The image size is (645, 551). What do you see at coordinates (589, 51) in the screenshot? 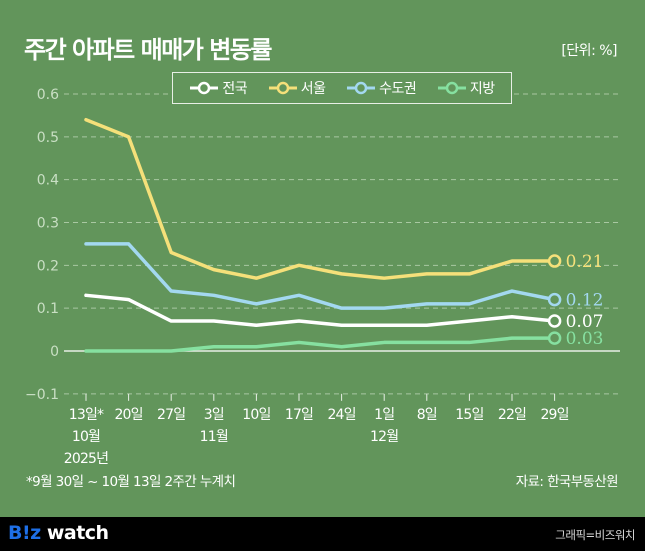
I see `unit-label: [단위: %]` at bounding box center [589, 51].